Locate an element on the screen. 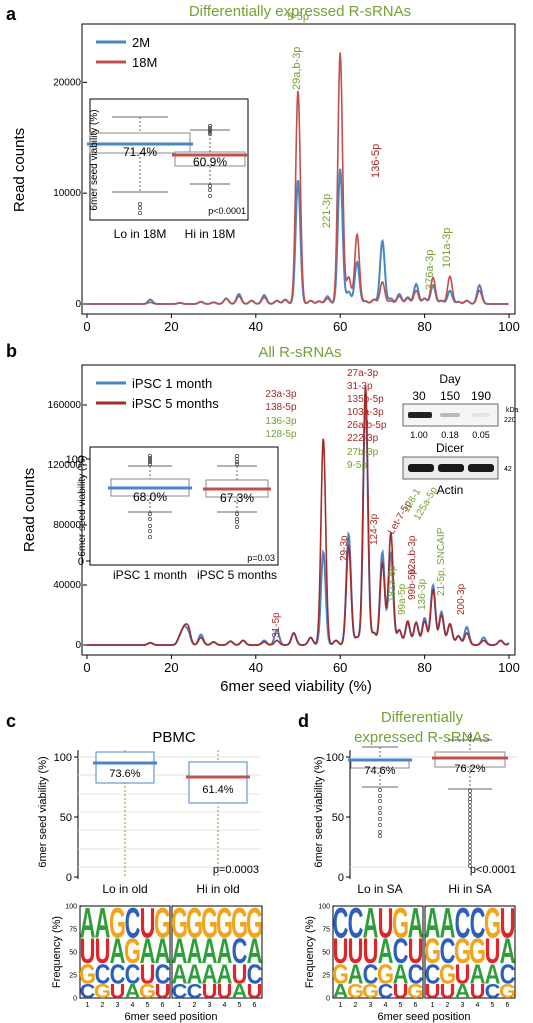 This screenshot has width=533, height=1023. seq-logo-position-label: 2 is located at coordinates (103, 1005).